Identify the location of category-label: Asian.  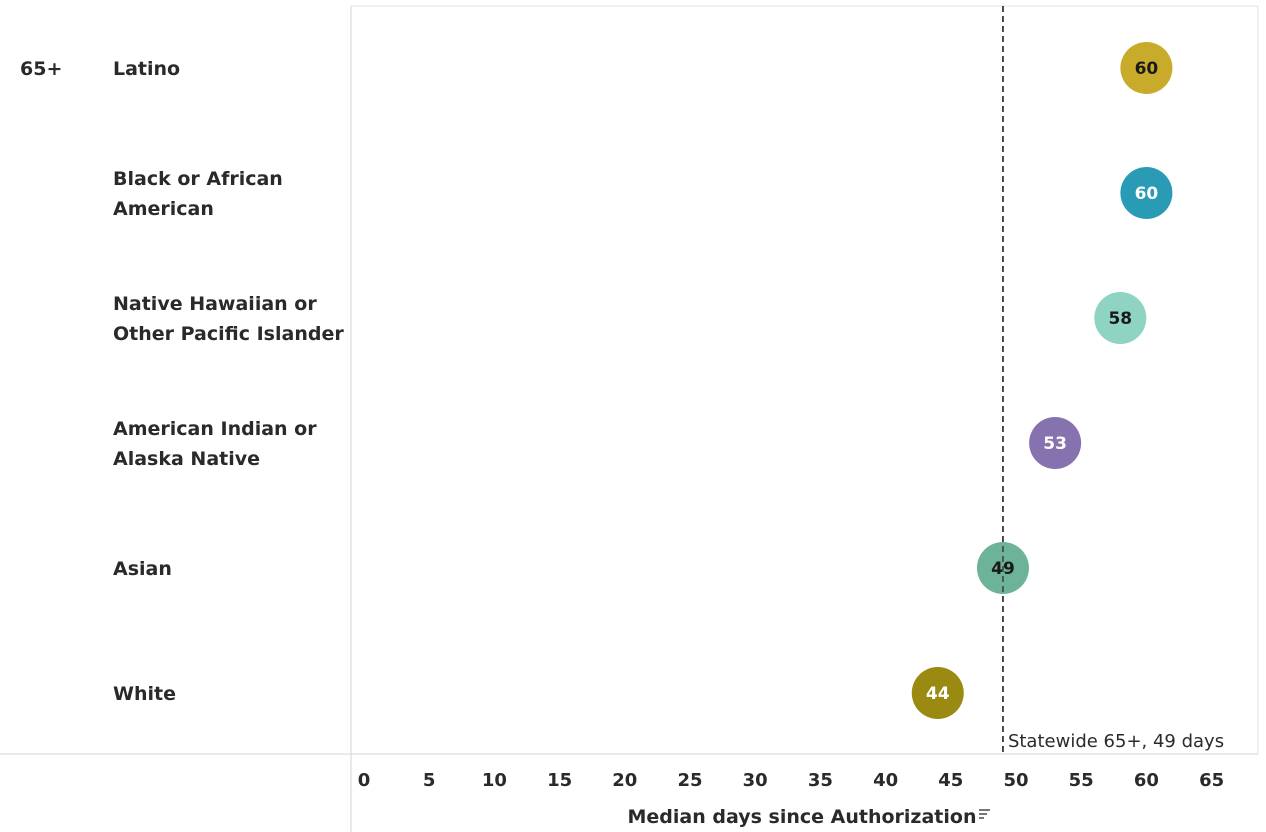
(142, 569).